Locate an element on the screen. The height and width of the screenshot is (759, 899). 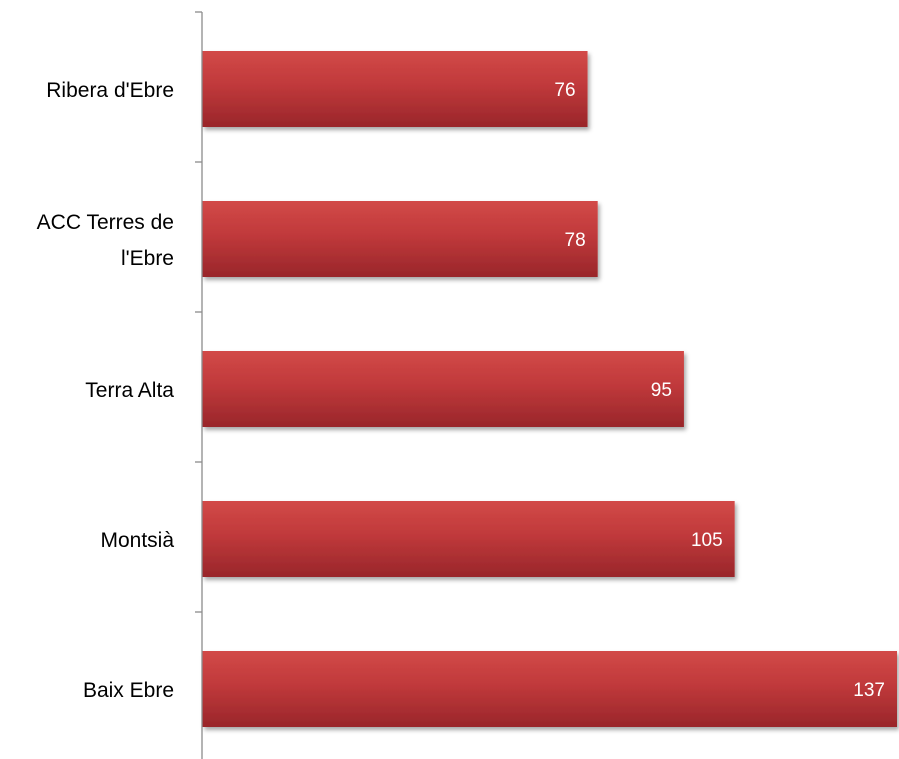
bar-baix-ebre is located at coordinates (549, 689).